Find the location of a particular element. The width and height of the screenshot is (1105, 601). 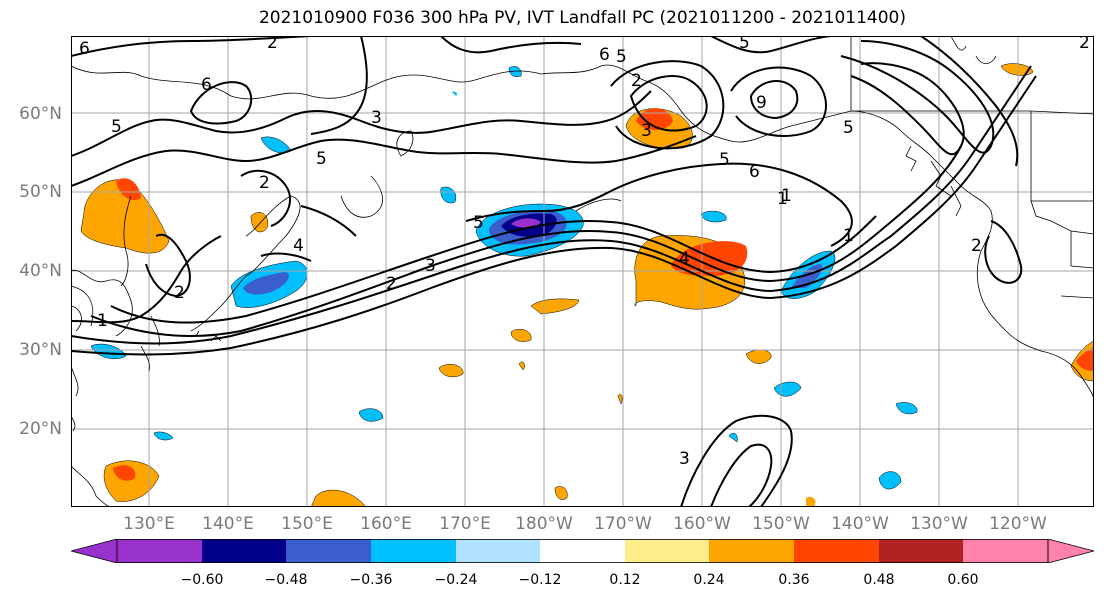

contour-label: 9 is located at coordinates (761, 103).